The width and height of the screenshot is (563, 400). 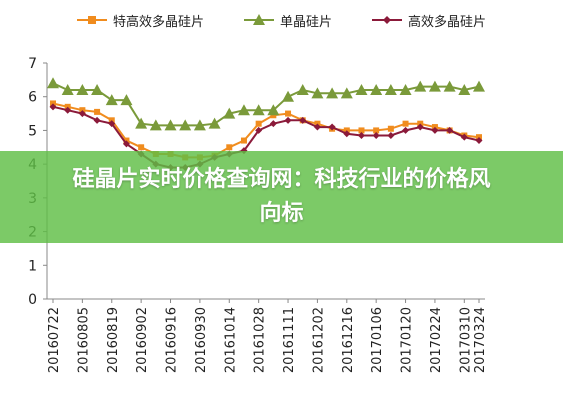 What do you see at coordinates (305, 22) in the screenshot?
I see `legend-label-series-2: 单晶硅片` at bounding box center [305, 22].